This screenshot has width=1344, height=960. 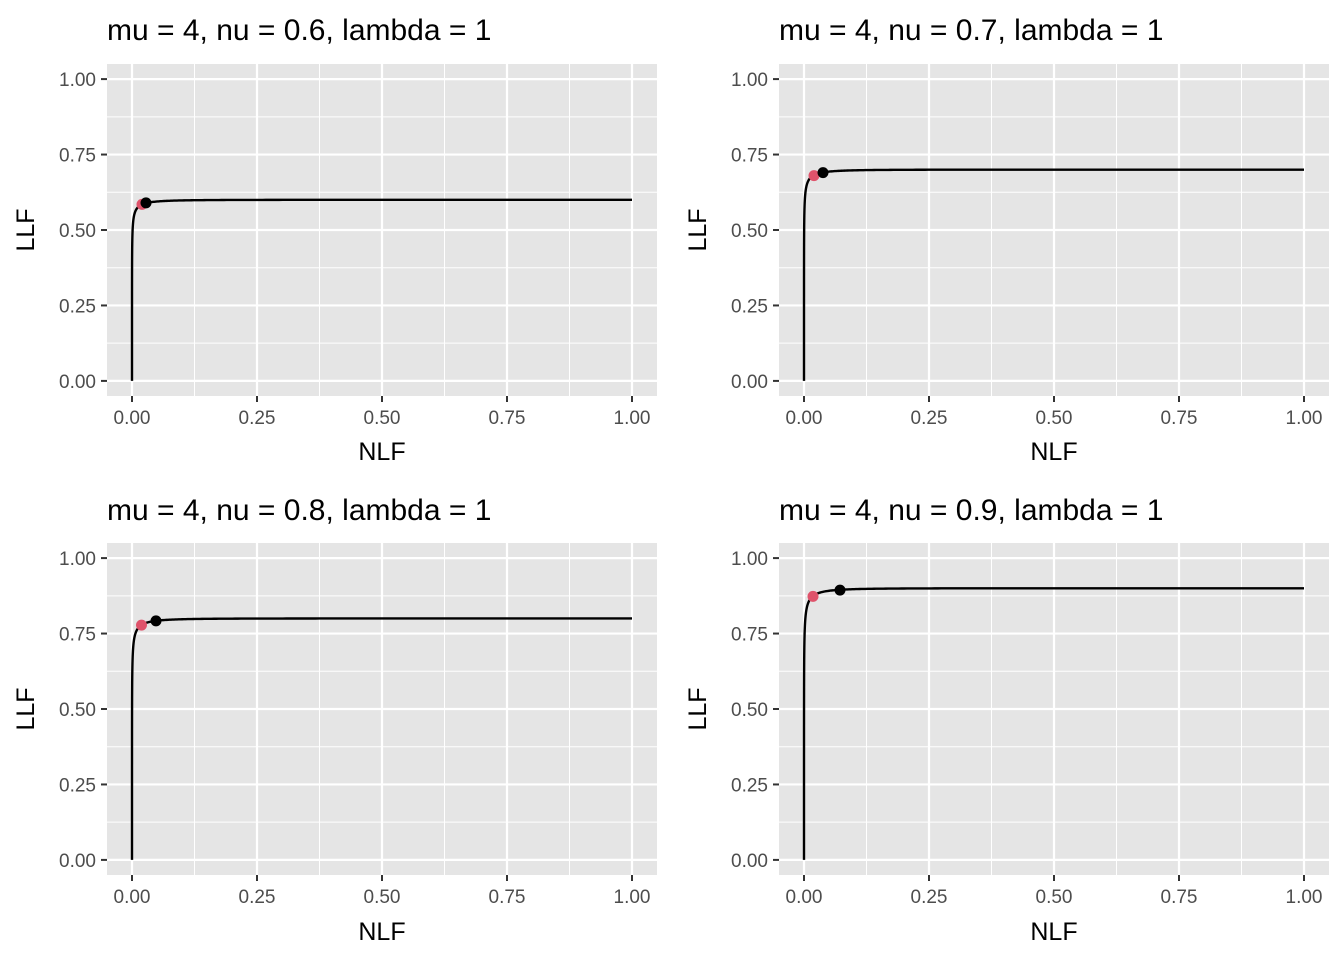 I want to click on chart-title: mu = 4, nu = 0.7, lambda = 1, so click(x=971, y=30).